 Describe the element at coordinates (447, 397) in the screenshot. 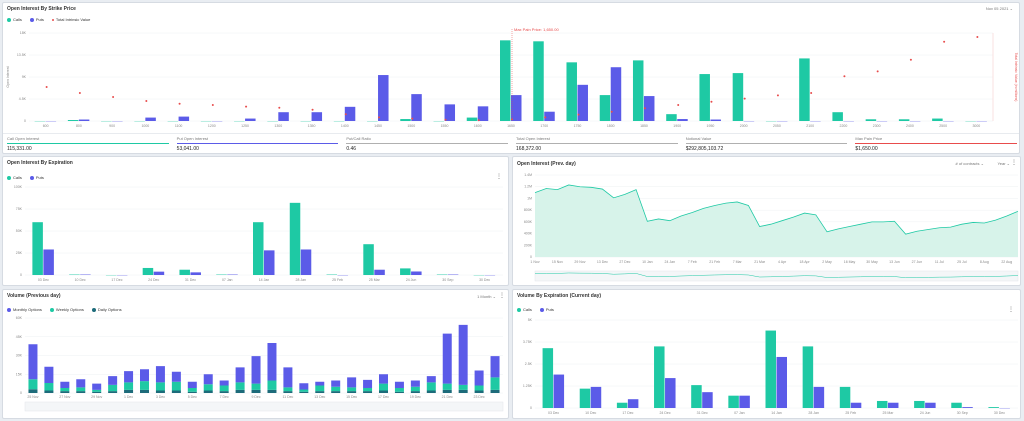

I see `x-tick-label: 21 Dec` at that location.